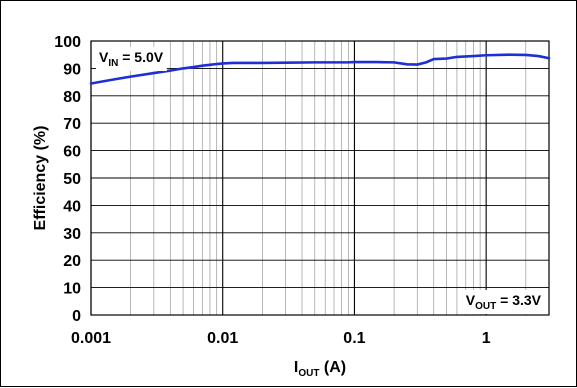 The width and height of the screenshot is (577, 388). Describe the element at coordinates (485, 306) in the screenshot. I see `vout-sub: OUT` at that location.